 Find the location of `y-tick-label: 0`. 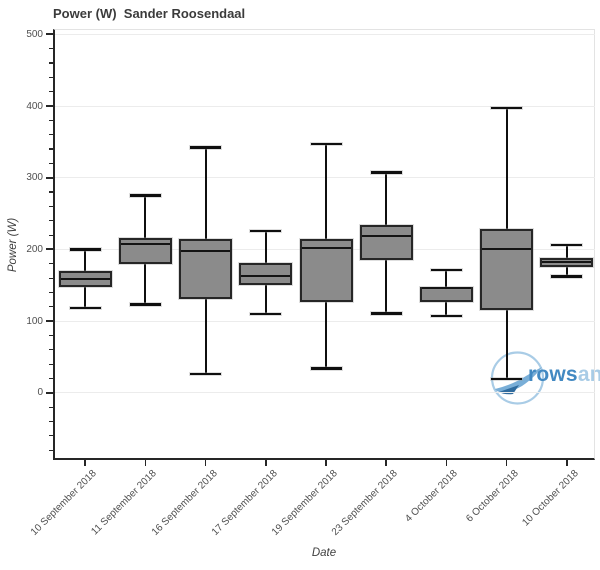

y-tick-label: 0 is located at coordinates (40, 393).